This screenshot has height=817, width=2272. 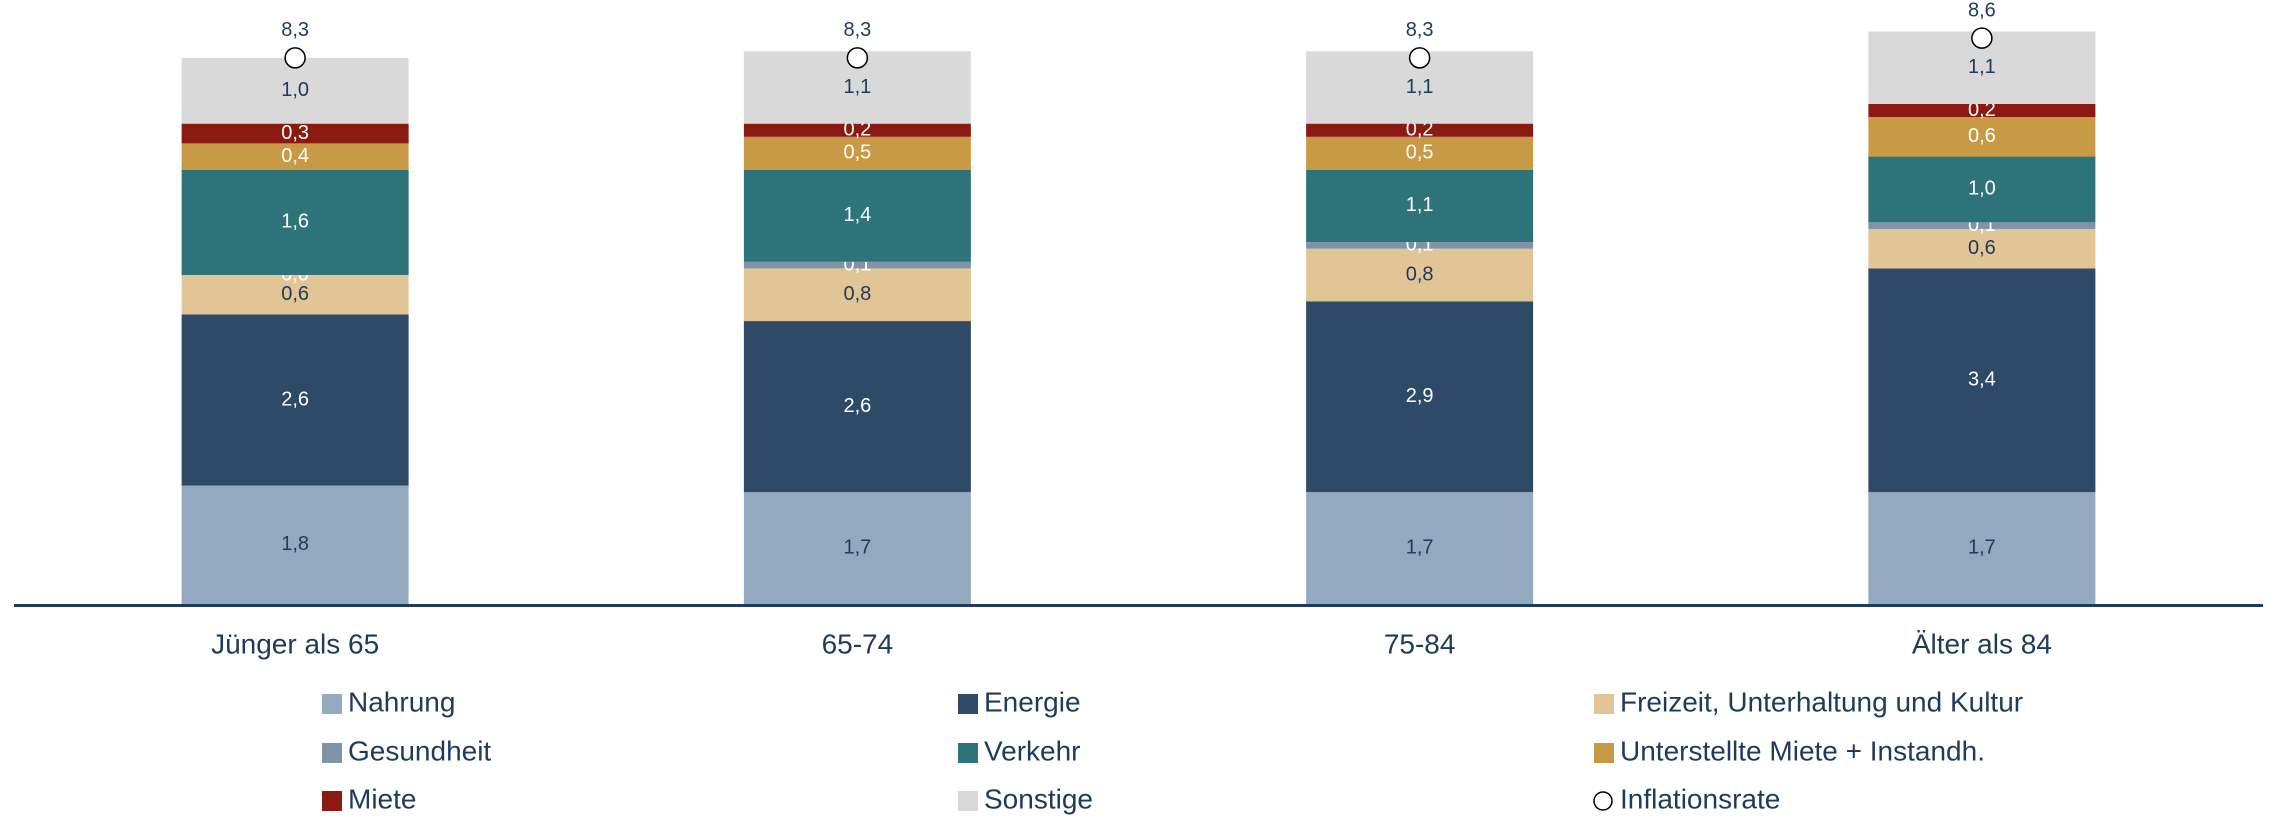 What do you see at coordinates (382, 798) in the screenshot?
I see `legend-label: Miete` at bounding box center [382, 798].